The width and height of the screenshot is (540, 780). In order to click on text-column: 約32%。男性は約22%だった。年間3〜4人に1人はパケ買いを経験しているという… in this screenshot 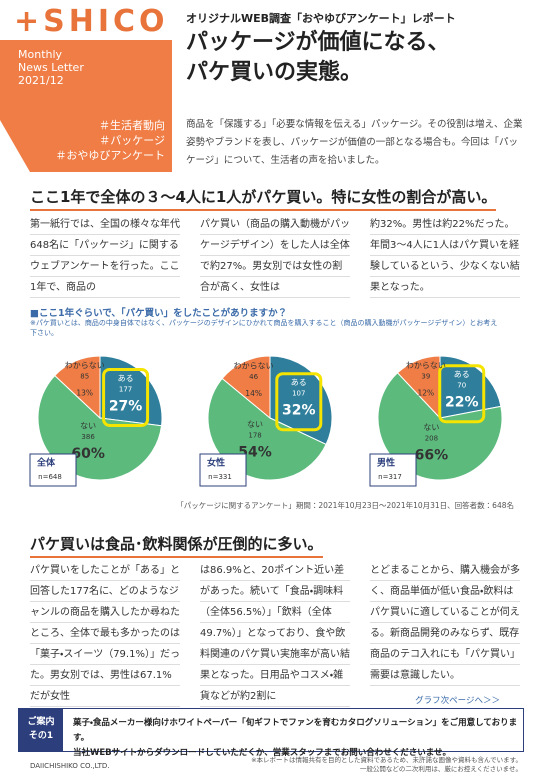, I will do `click(445, 256)`.